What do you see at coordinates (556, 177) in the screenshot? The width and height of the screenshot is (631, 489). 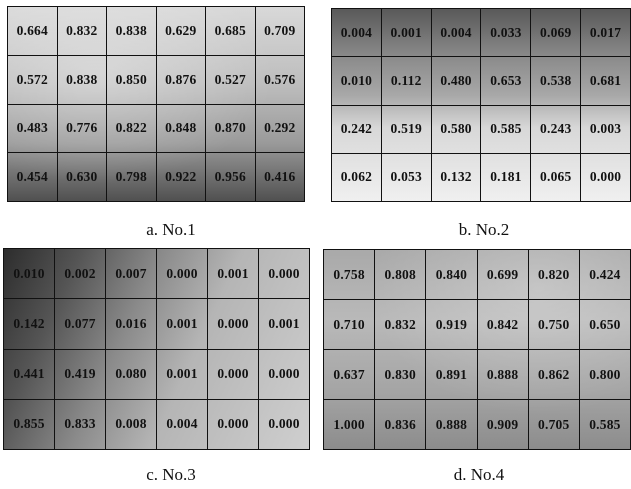 I see `grid-cell: 0.065` at bounding box center [556, 177].